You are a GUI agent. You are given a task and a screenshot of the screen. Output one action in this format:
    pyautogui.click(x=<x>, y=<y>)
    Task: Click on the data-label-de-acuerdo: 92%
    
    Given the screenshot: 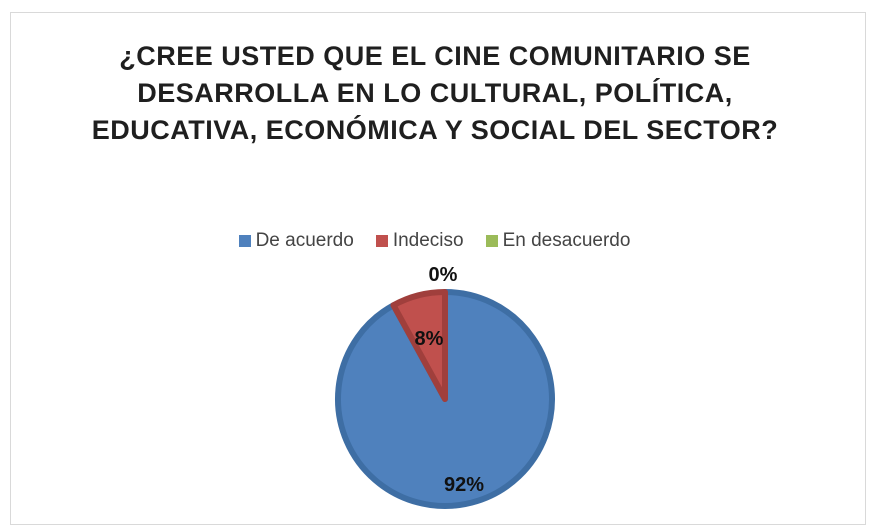 What is the action you would take?
    pyautogui.click(x=464, y=485)
    